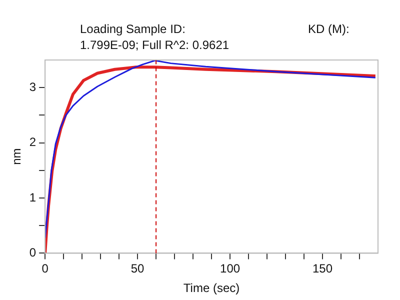 The height and width of the screenshot is (300, 400). I want to click on chart-subtitle: 1.799E-09; Full R^2: 0.9621, so click(155, 45).